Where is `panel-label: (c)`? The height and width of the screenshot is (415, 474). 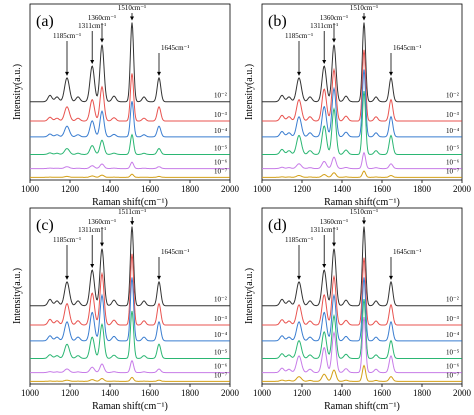
panel-label: (c) is located at coordinates (45, 225).